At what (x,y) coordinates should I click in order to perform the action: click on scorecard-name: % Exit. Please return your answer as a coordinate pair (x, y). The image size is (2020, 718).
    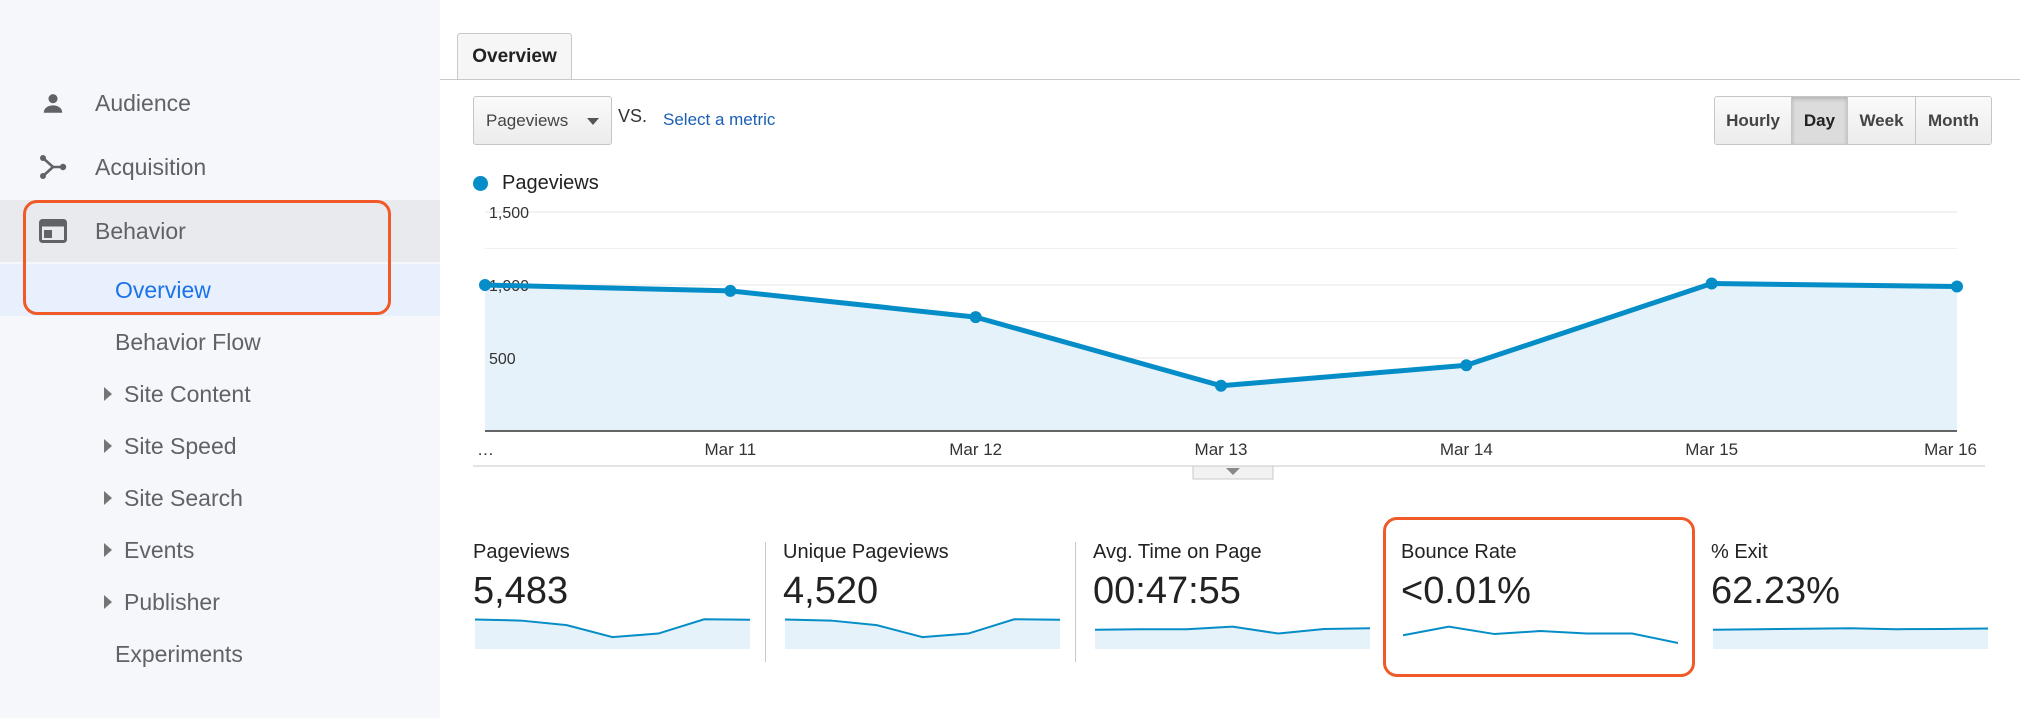
    Looking at the image, I should click on (1739, 552).